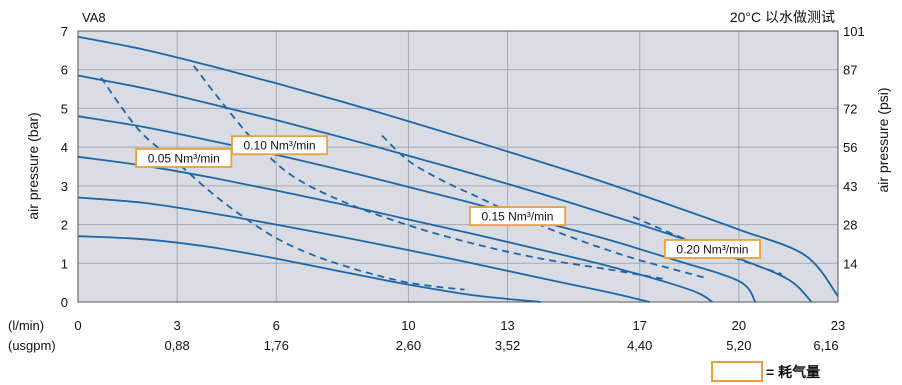  Describe the element at coordinates (26, 325) in the screenshot. I see `x-unit-primary: (l/min)` at that location.